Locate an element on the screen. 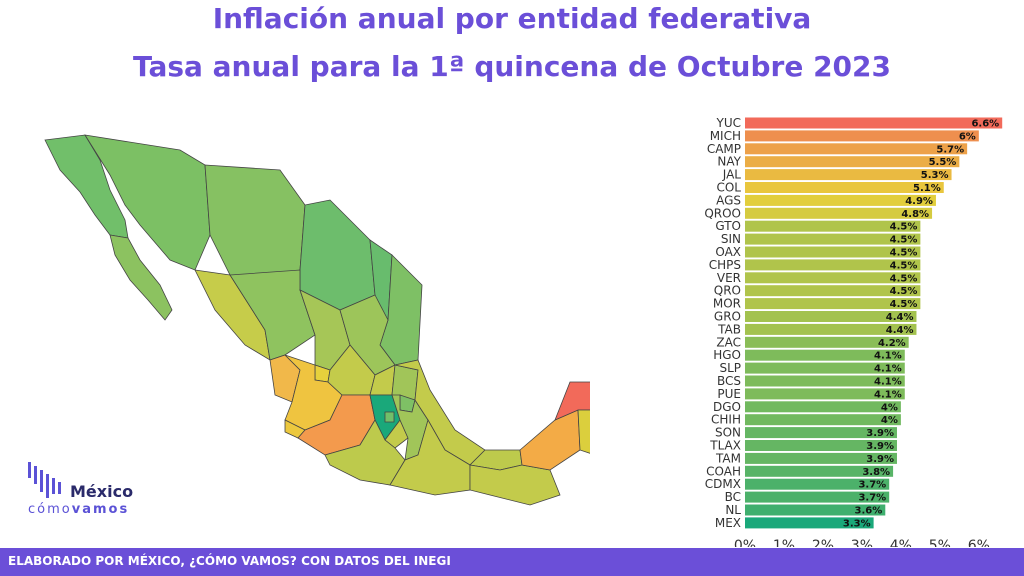 This screenshot has height=576, width=1024. data-label: 5.3% is located at coordinates (935, 175).